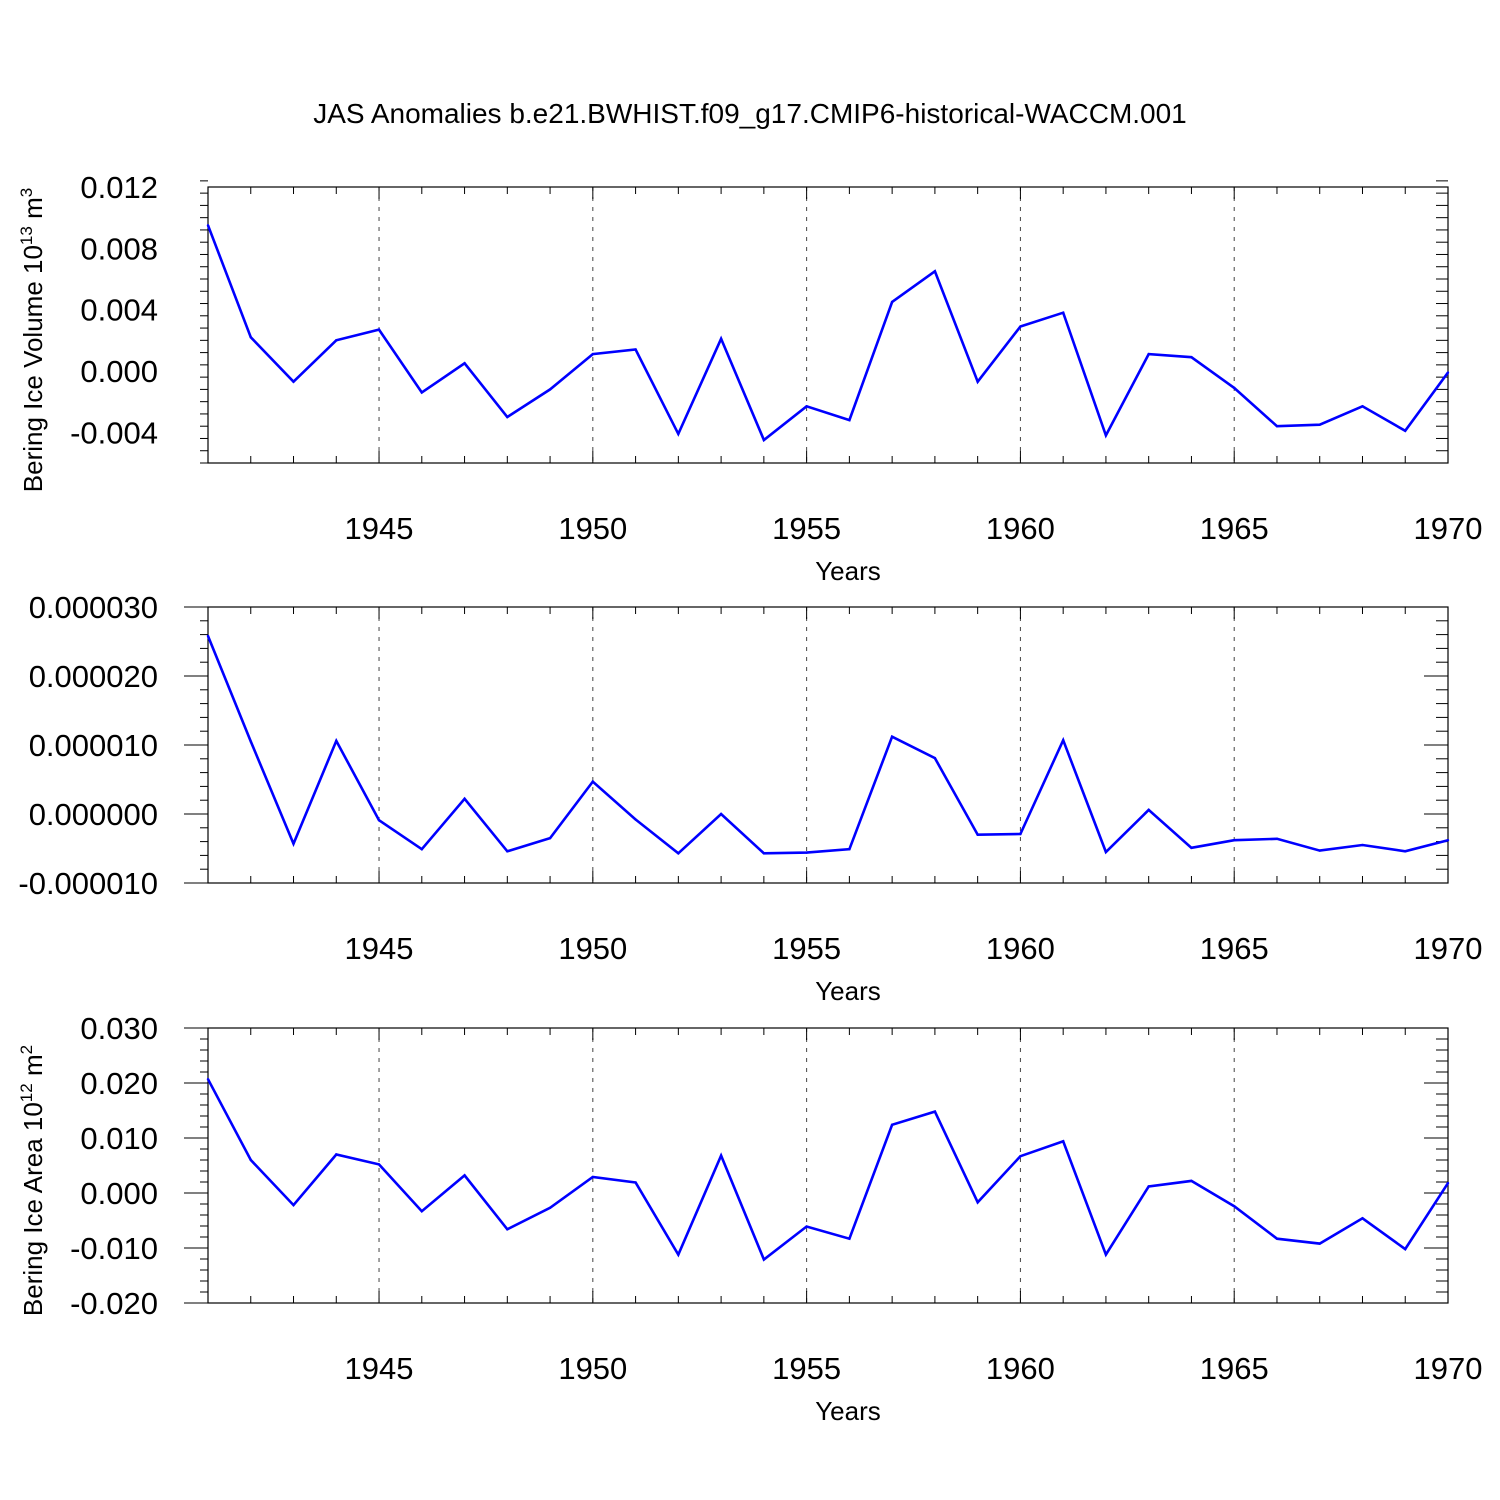 The width and height of the screenshot is (1500, 1500). Describe the element at coordinates (32, 1180) in the screenshot. I see `y-axis-label: Bering Ice Area 1012 m2` at that location.